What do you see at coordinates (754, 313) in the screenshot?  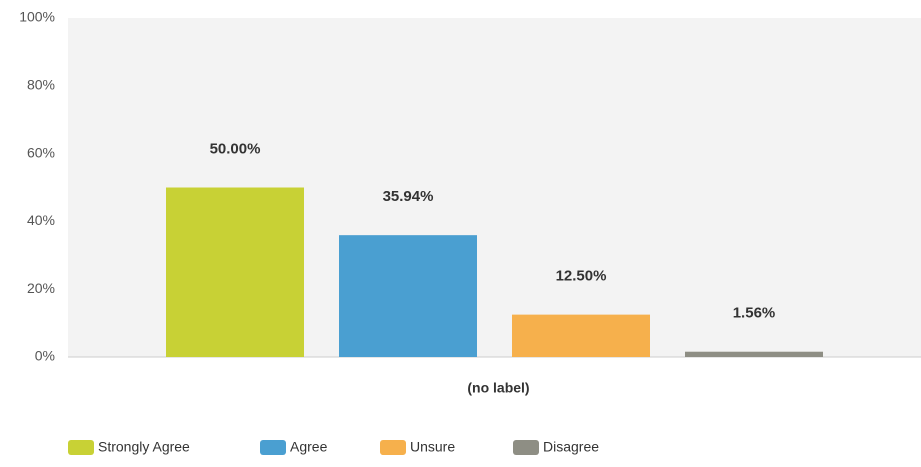 I see `value-label: 1.56%` at bounding box center [754, 313].